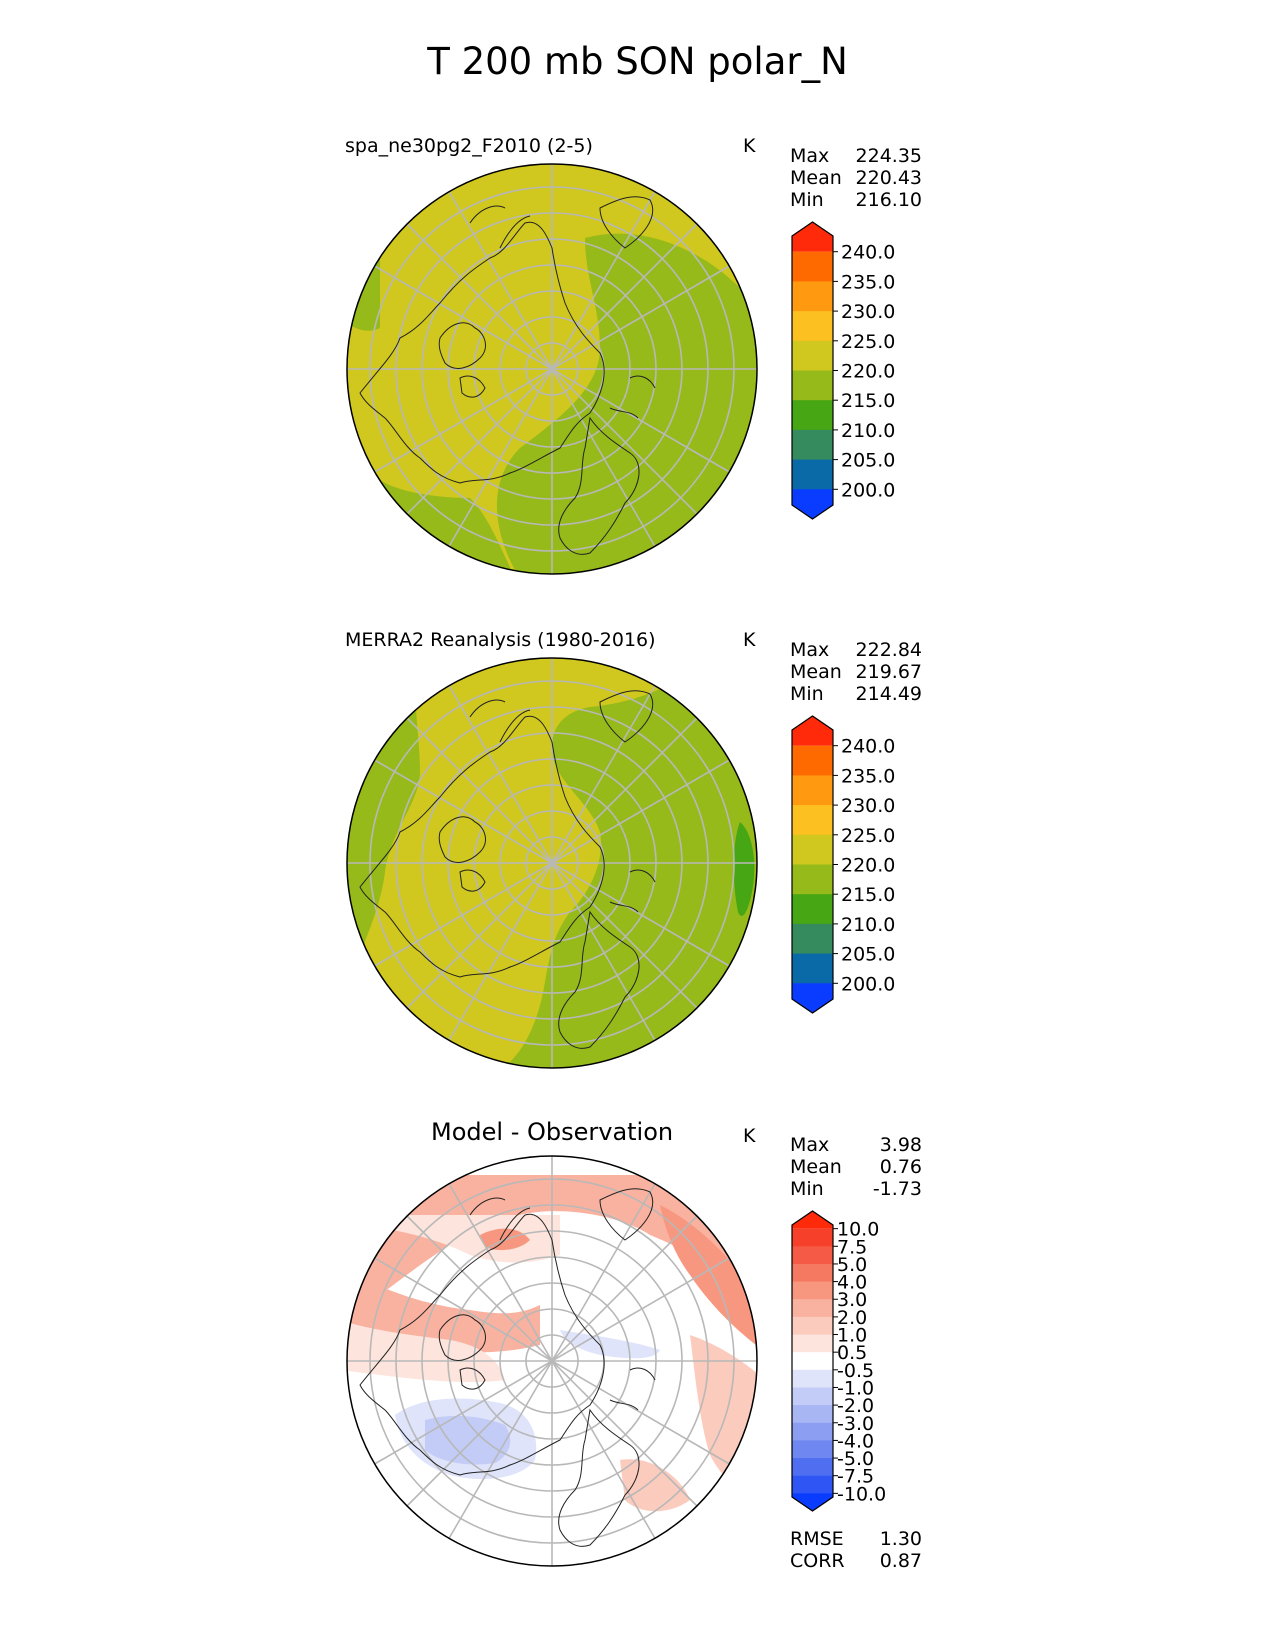  What do you see at coordinates (868, 866) in the screenshot?
I see `colorbar-tick-label: 220.0` at bounding box center [868, 866].